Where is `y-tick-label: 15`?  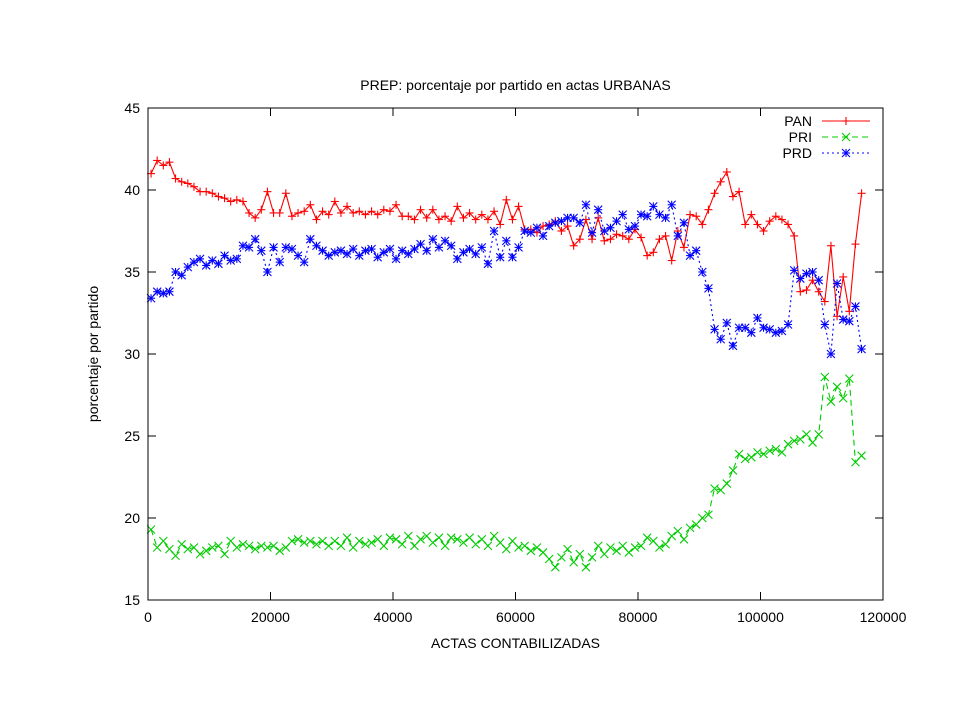 y-tick-label: 15 is located at coordinates (132, 600).